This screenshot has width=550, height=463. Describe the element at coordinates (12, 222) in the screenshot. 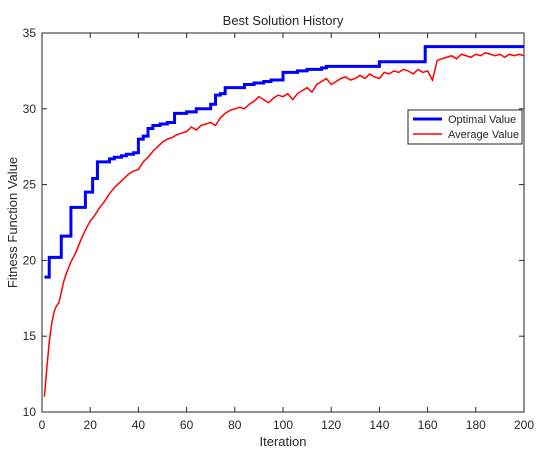

I see `y-axis-title: Fitness Function Value` at that location.